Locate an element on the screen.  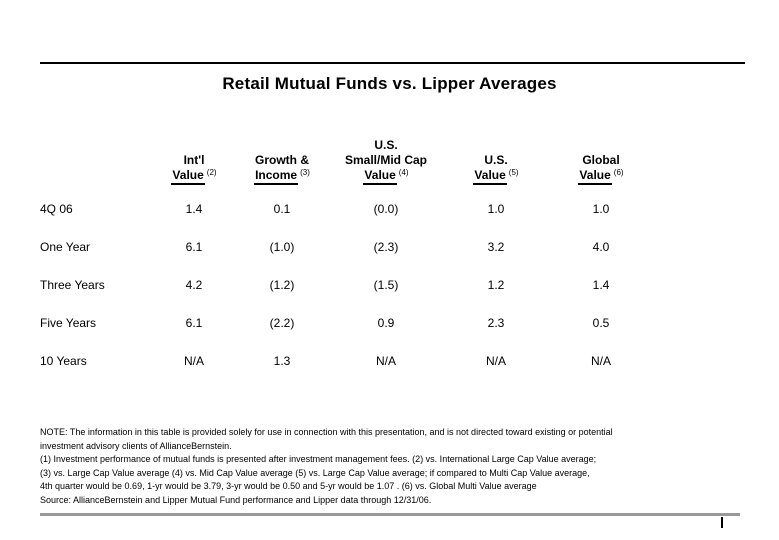
data-cell: 4.0 is located at coordinates (601, 247).